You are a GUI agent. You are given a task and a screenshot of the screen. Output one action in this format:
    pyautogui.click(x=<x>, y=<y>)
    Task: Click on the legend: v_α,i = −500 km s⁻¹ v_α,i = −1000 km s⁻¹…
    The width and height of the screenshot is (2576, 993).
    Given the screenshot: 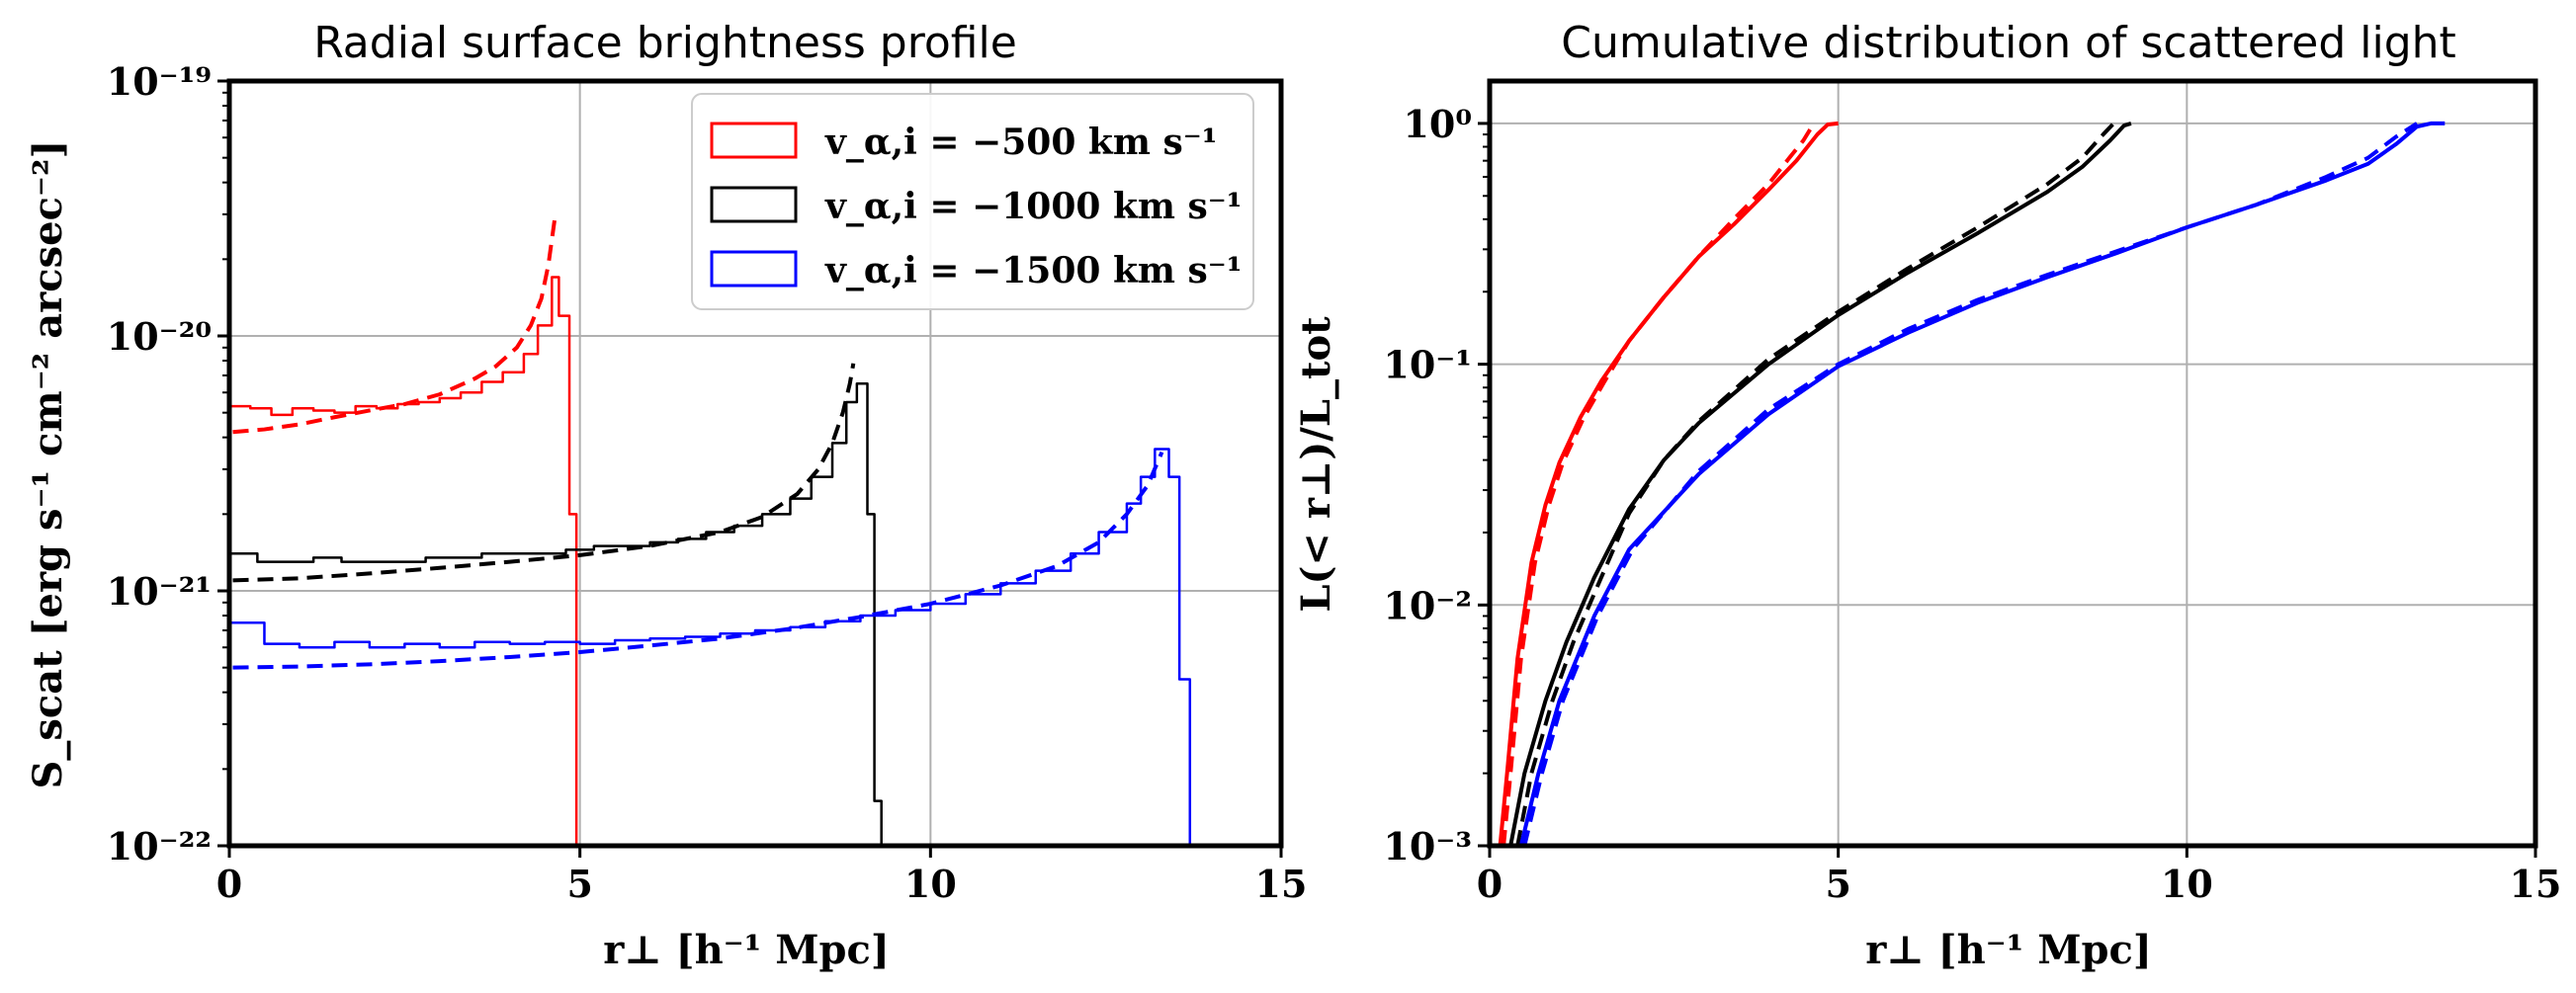 What is the action you would take?
    pyautogui.click(x=972, y=201)
    